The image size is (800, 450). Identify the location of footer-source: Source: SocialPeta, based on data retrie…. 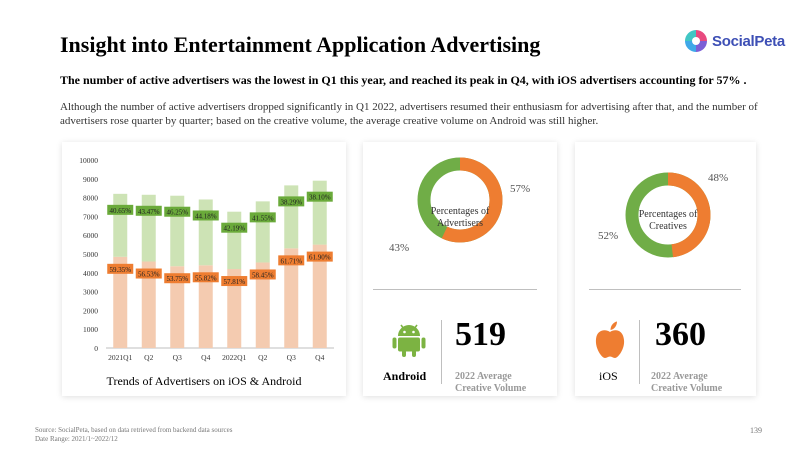
(133, 435).